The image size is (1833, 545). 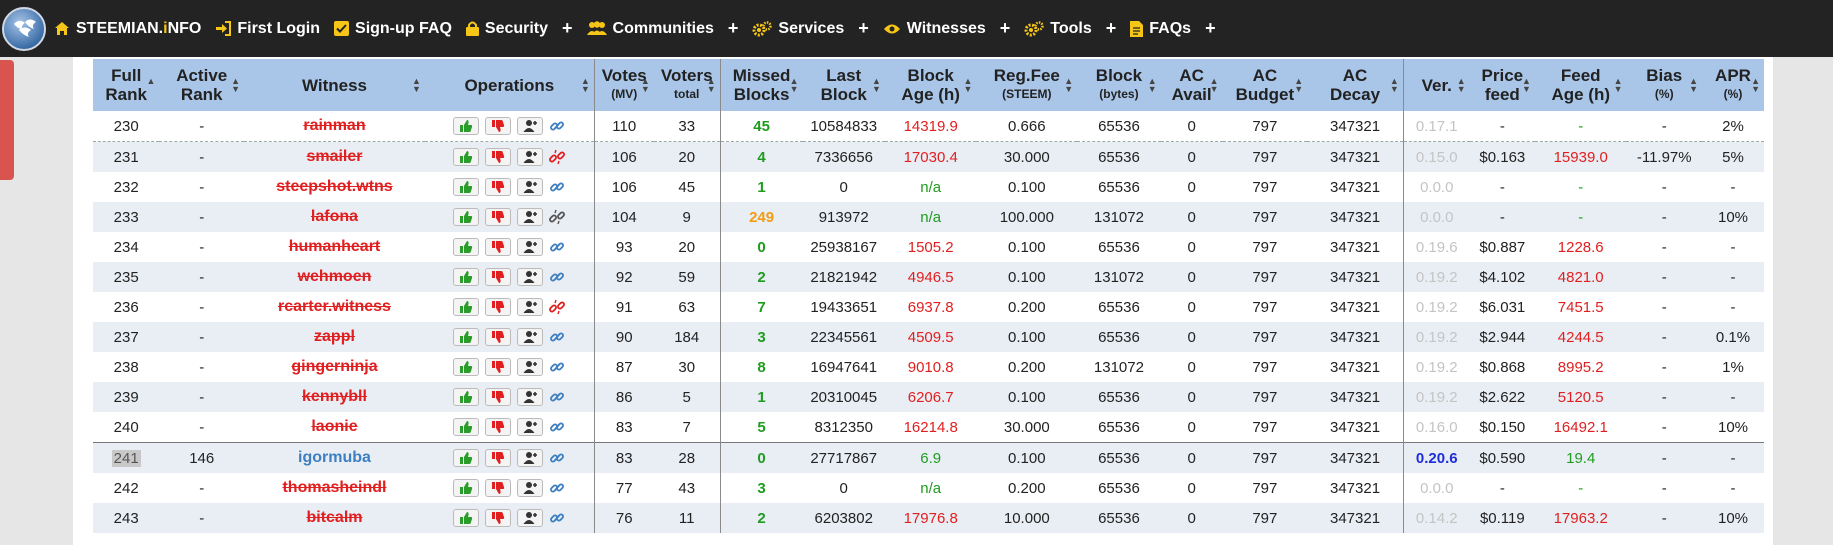 I want to click on column-header-16: Feed Age (h) ▲ ▼, so click(x=1580, y=85).